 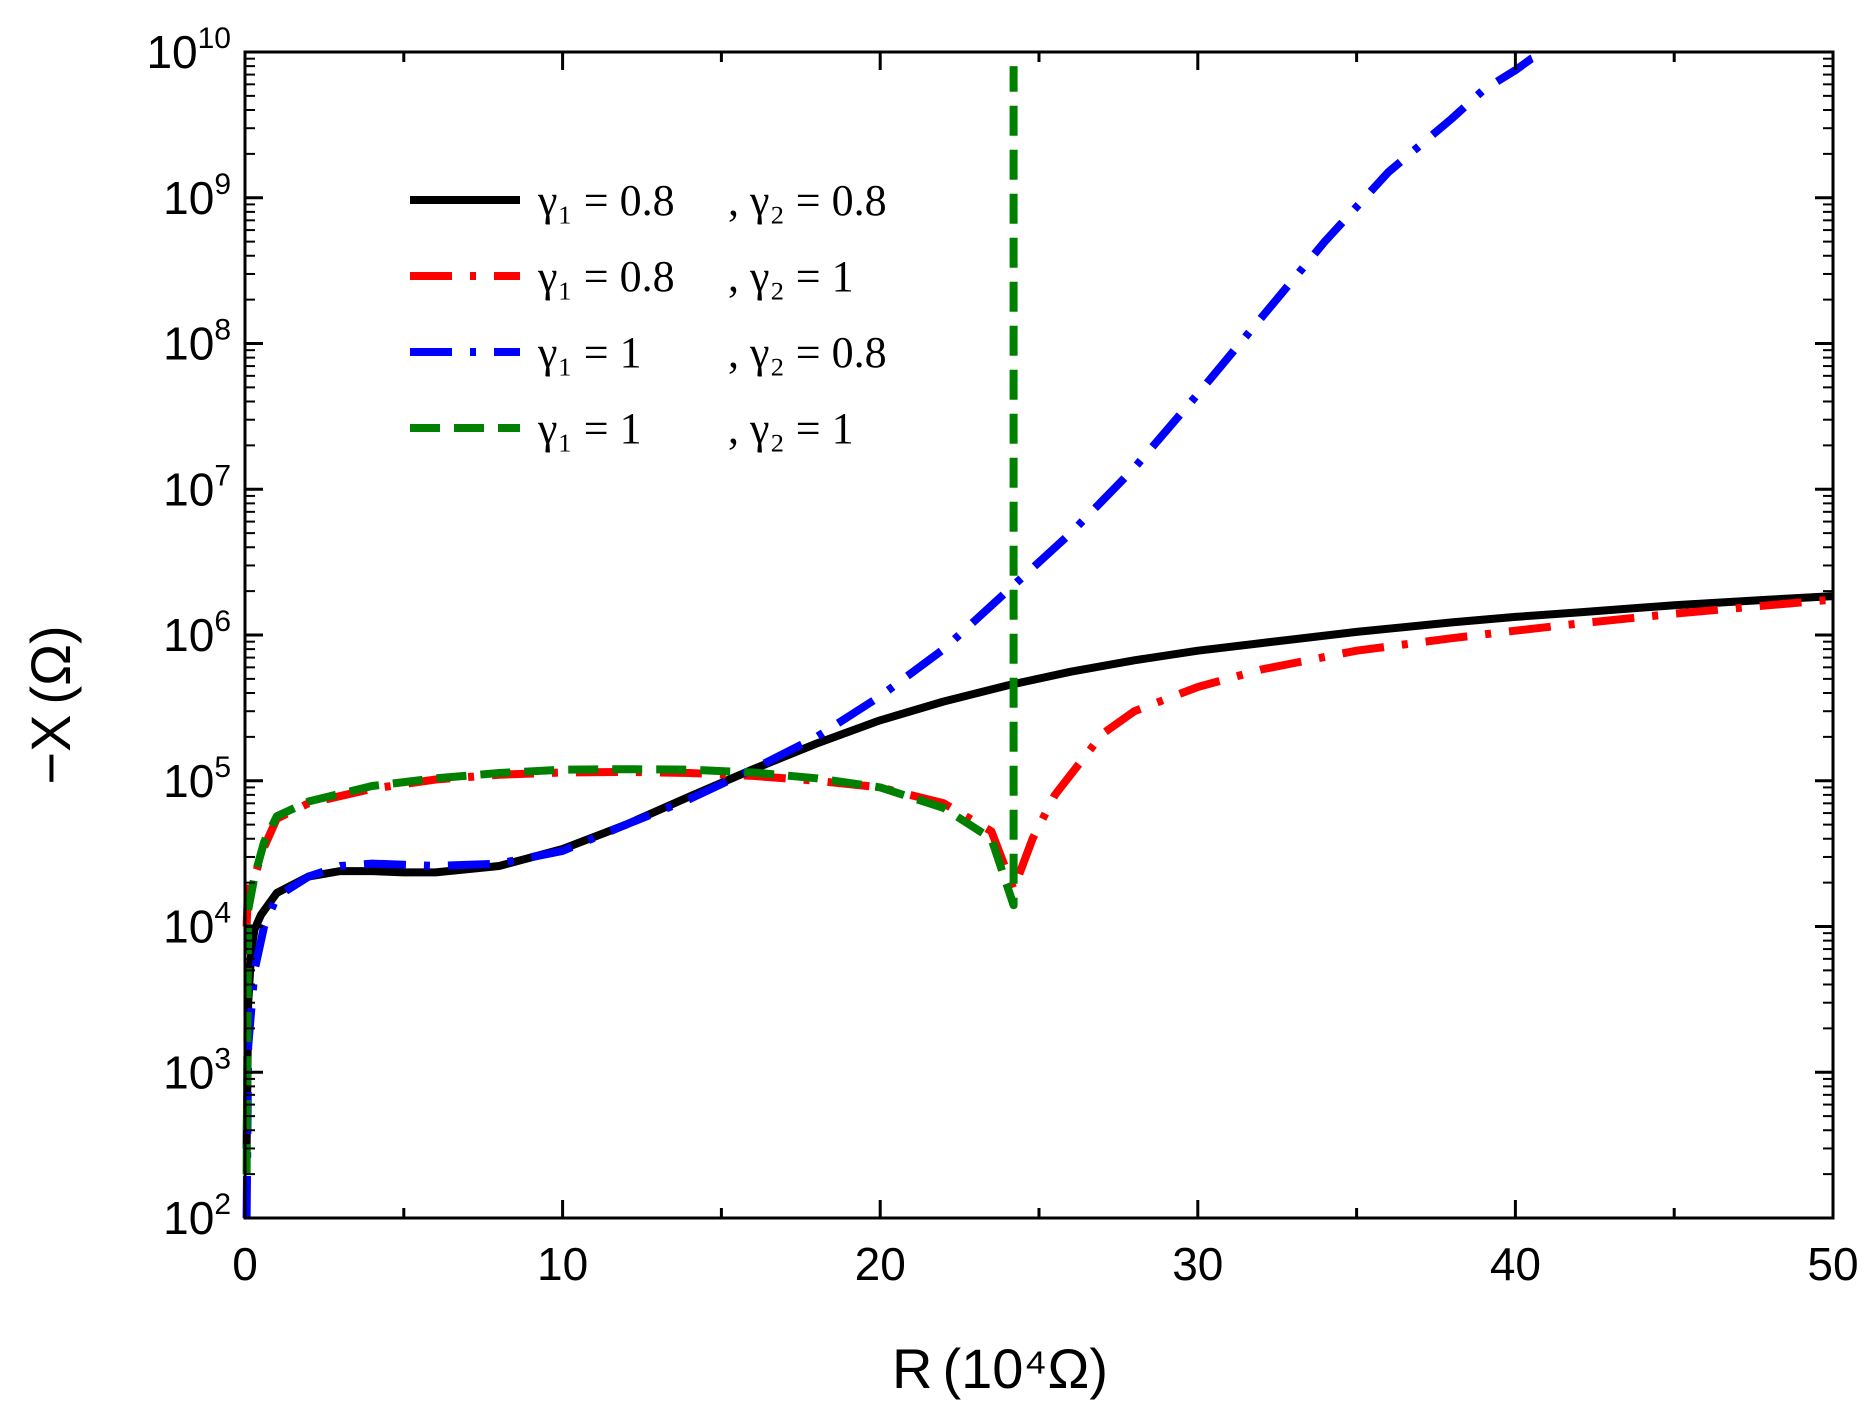 I want to click on y-axis-label: −X, so click(x=50, y=750).